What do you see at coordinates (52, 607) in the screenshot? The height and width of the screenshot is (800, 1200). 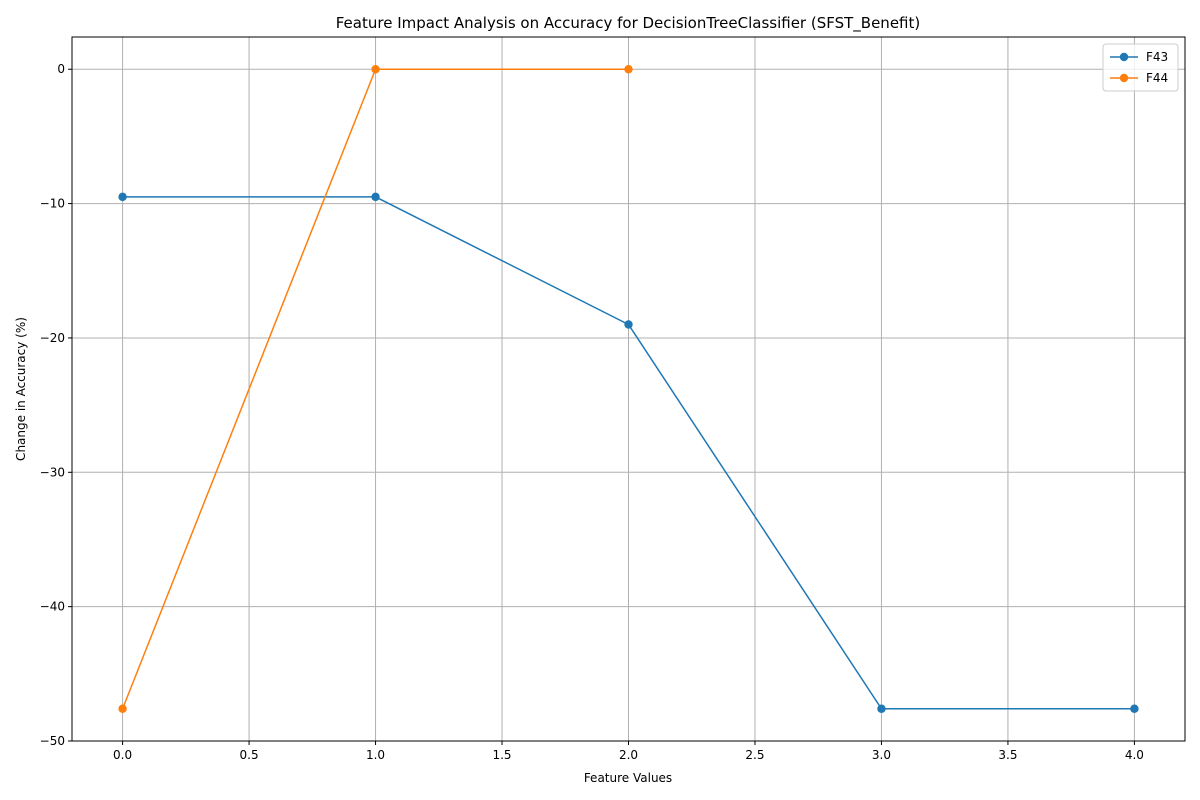 I see `y-tick-label: −40` at bounding box center [52, 607].